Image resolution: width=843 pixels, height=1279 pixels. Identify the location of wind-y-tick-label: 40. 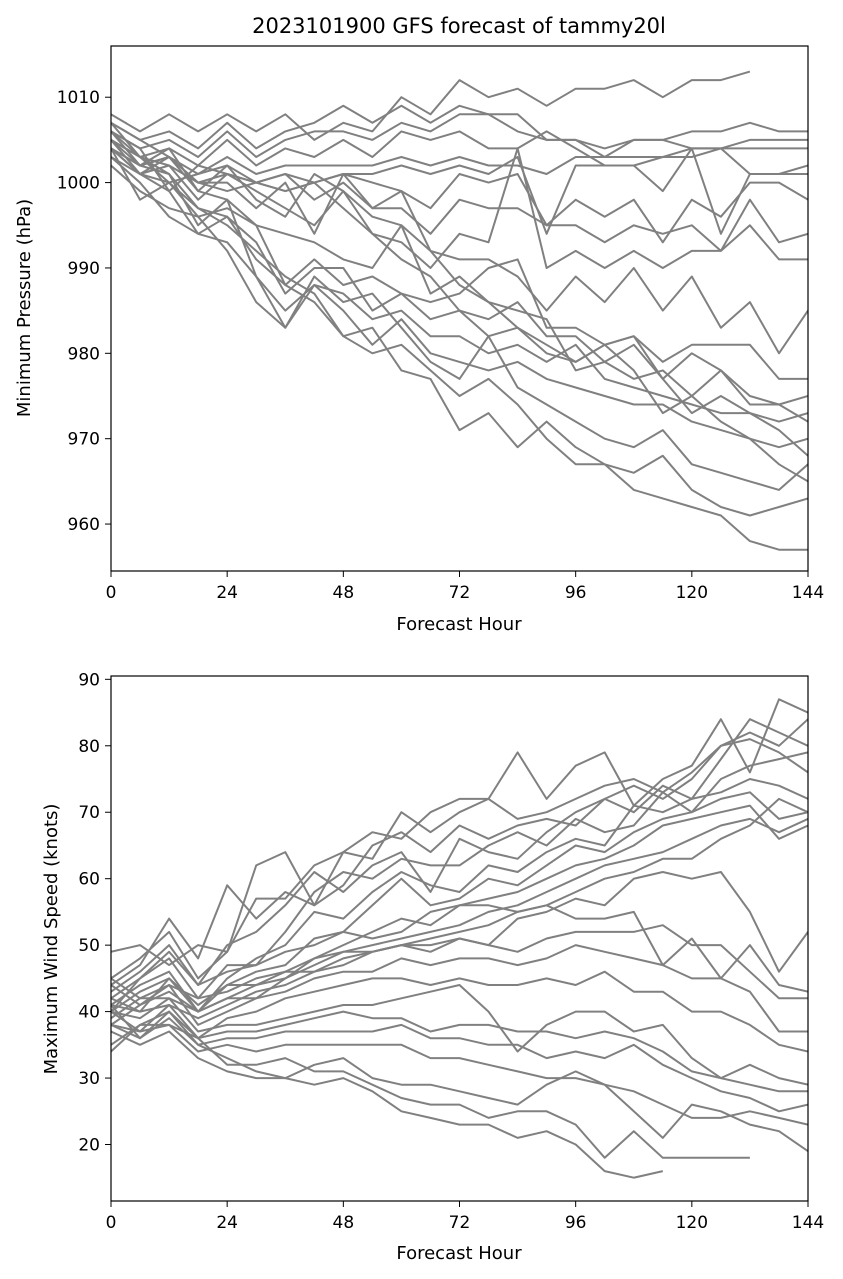
(89, 1013).